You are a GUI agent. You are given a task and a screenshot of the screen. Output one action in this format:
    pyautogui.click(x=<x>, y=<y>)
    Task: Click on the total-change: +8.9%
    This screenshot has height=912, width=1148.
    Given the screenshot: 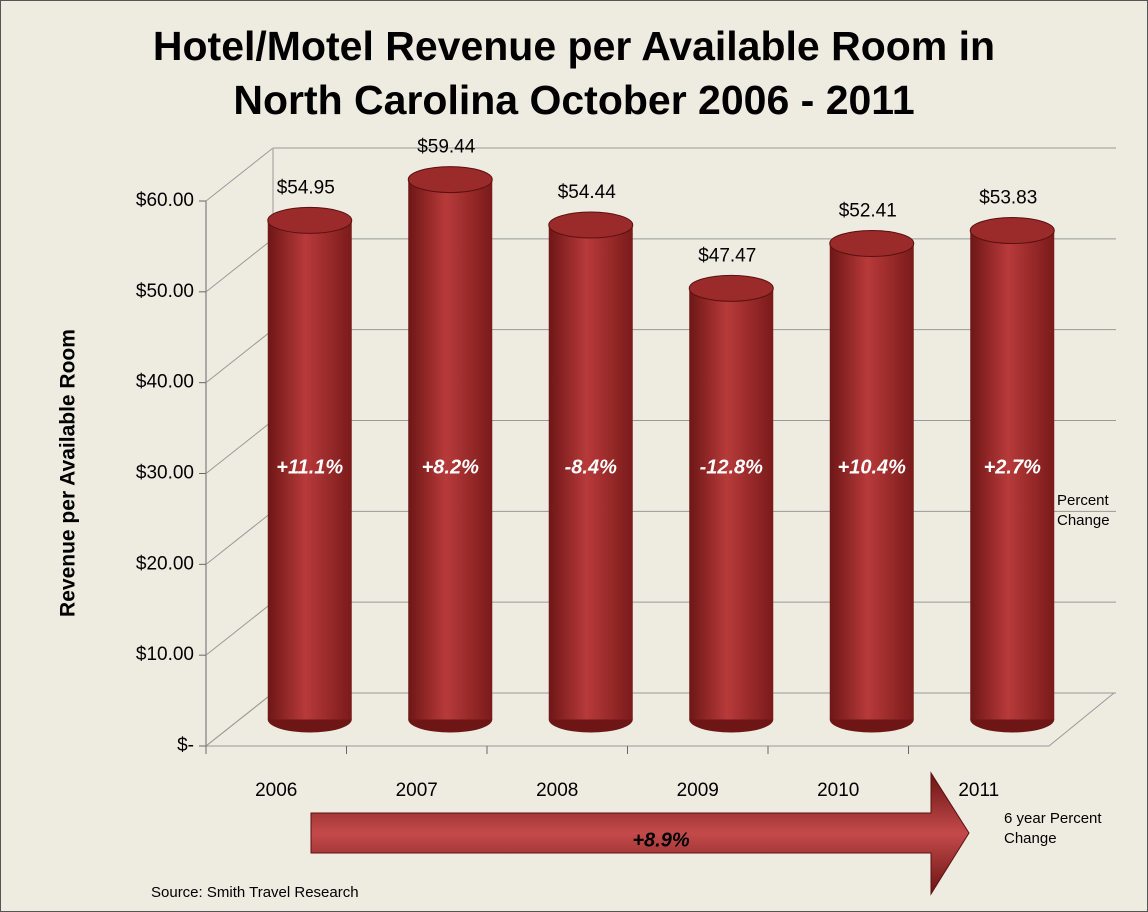 What is the action you would take?
    pyautogui.click(x=660, y=840)
    